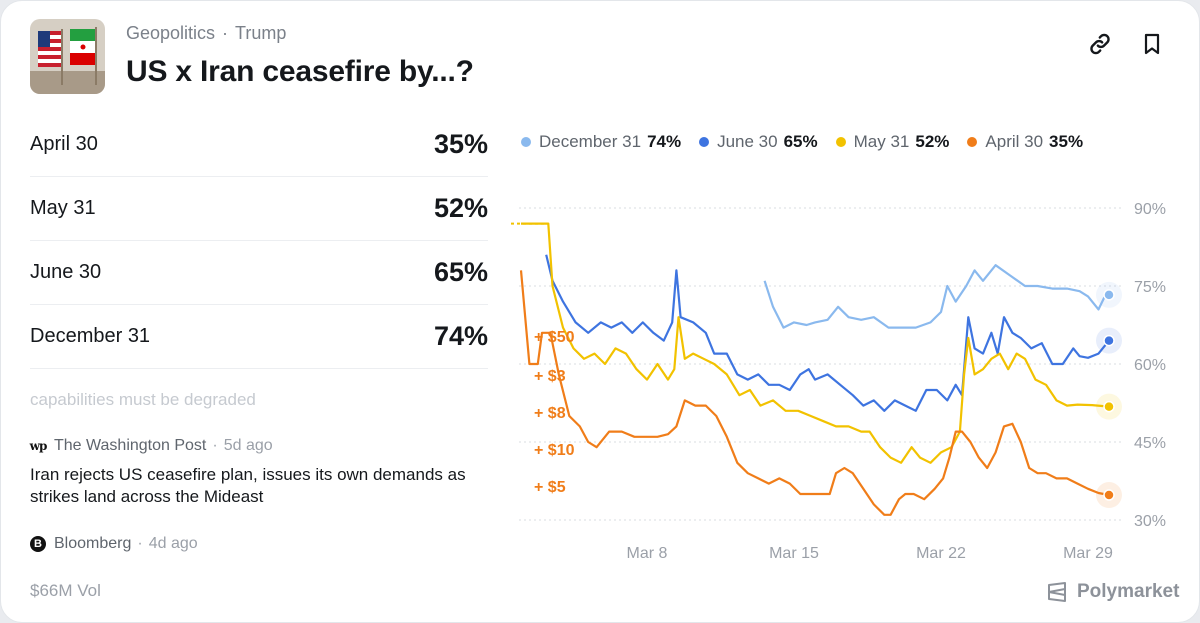  What do you see at coordinates (1150, 521) in the screenshot?
I see `y-tick-label: 30%` at bounding box center [1150, 521].